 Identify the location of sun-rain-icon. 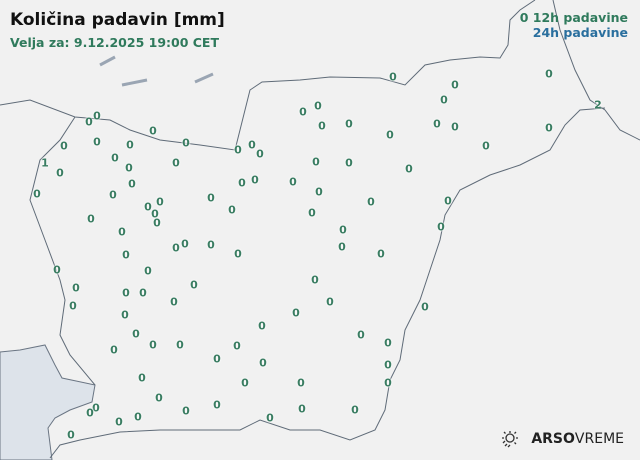
(510, 439).